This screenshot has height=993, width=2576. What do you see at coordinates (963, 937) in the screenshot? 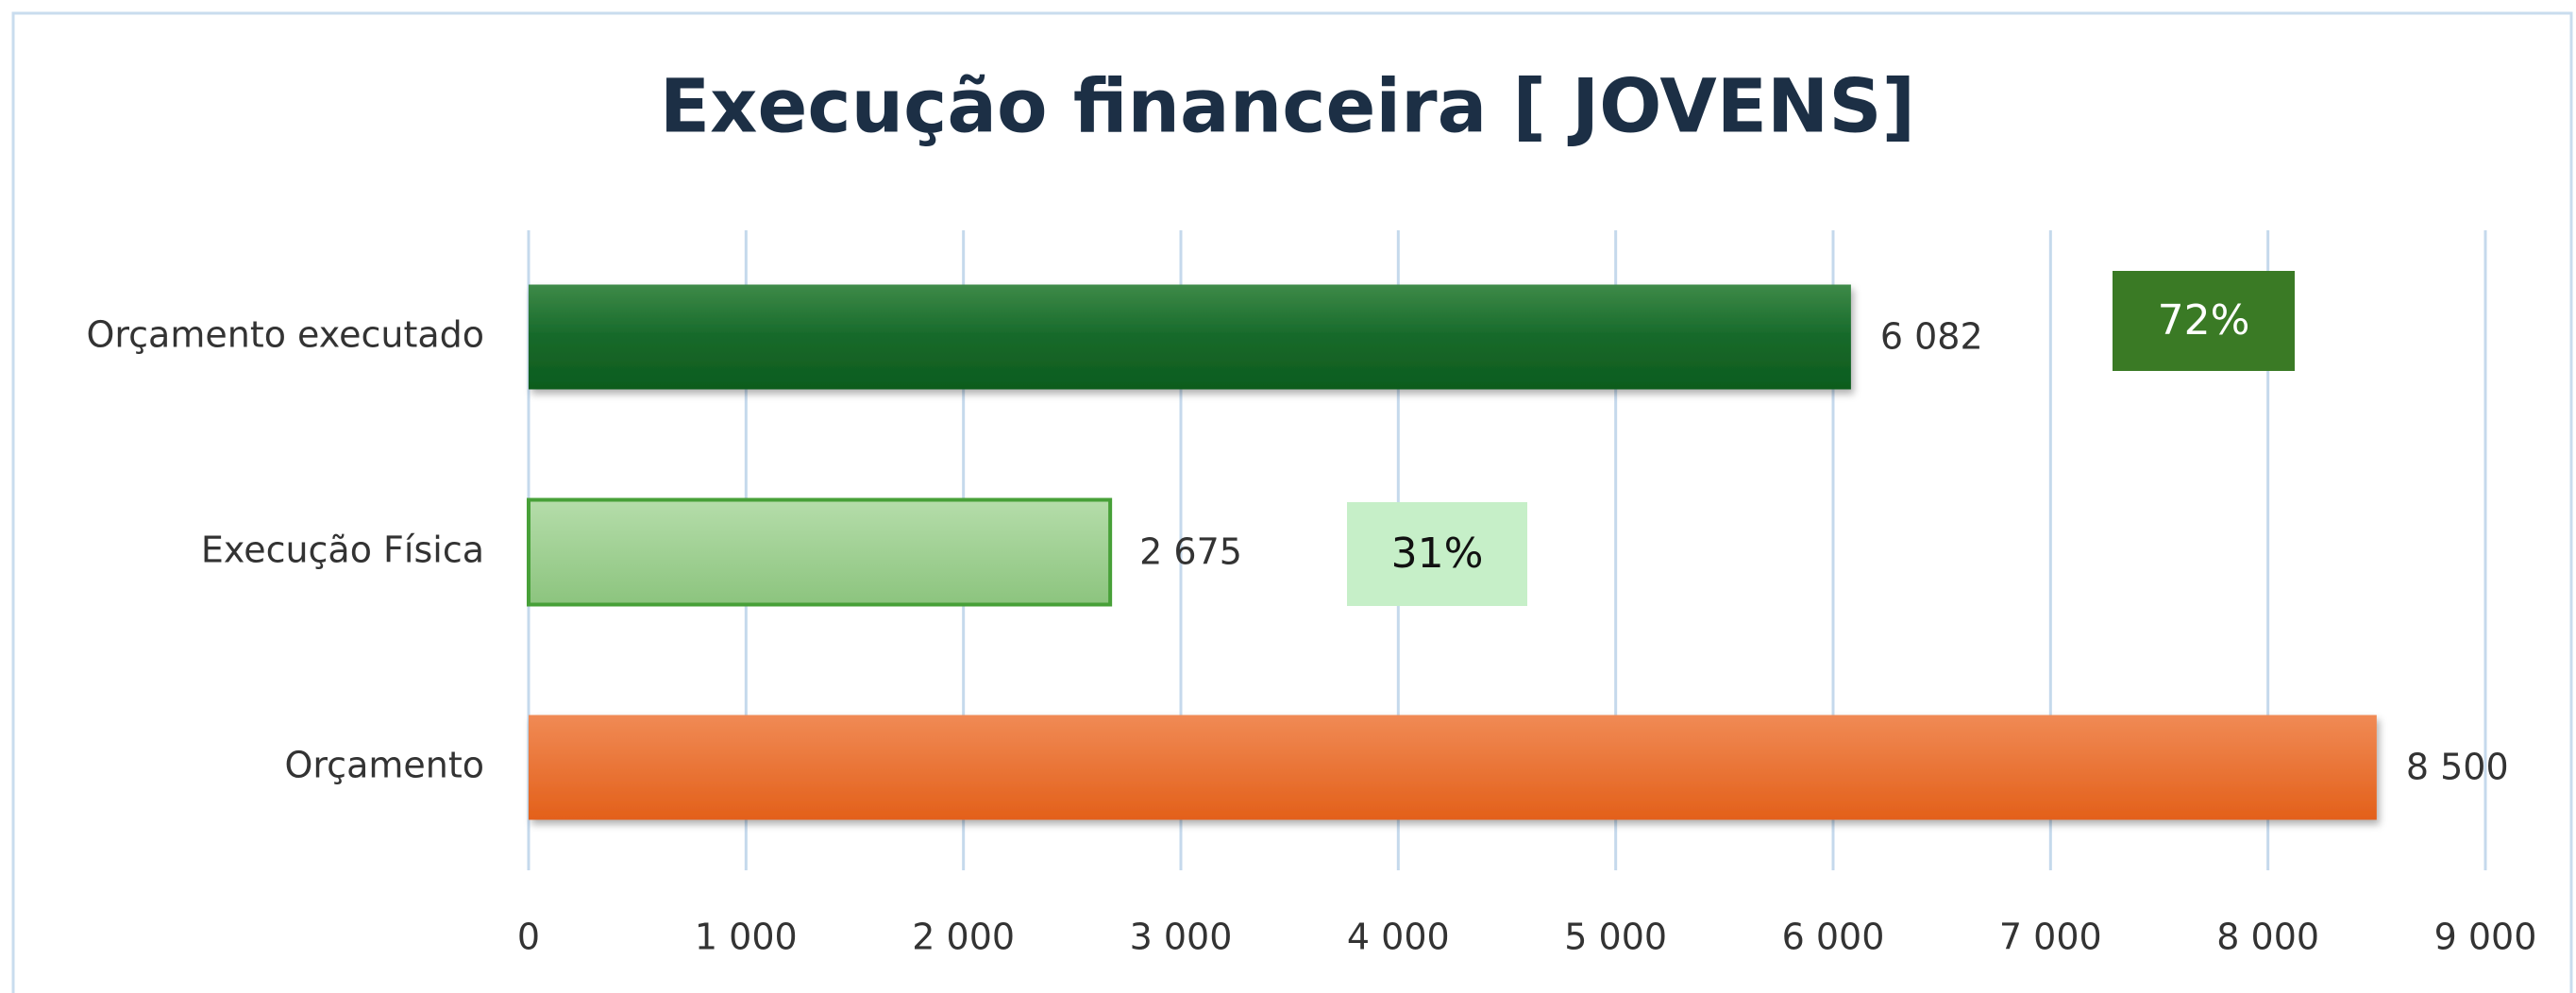
I see `x-tick-label: 2 000` at bounding box center [963, 937].